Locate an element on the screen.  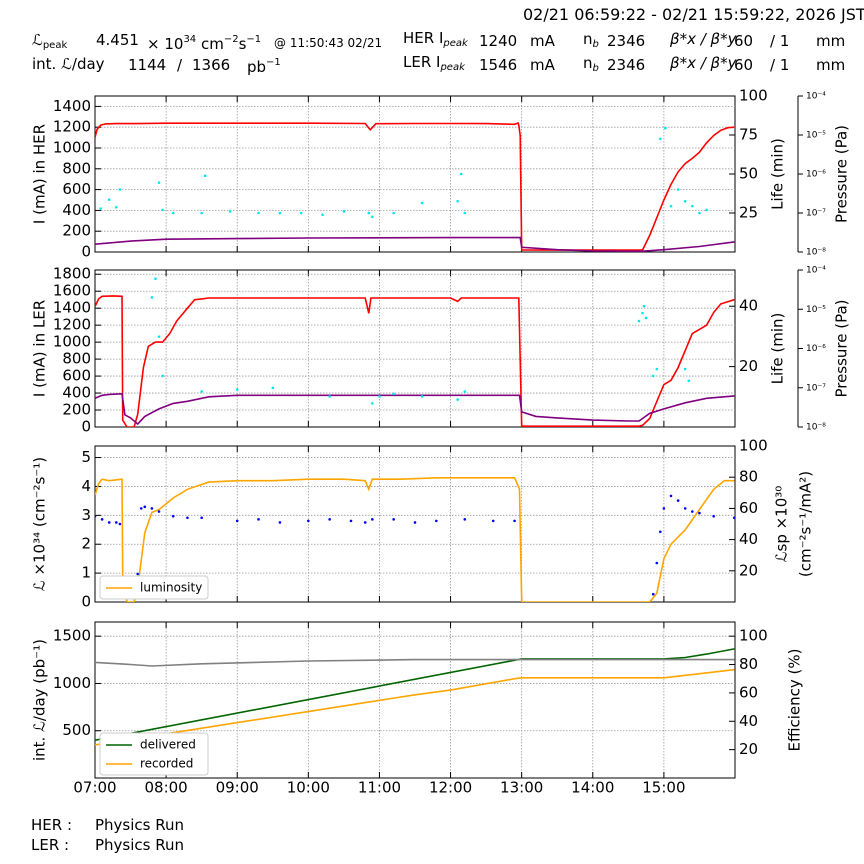
integrated-delivered-line is located at coordinates (415, 694).